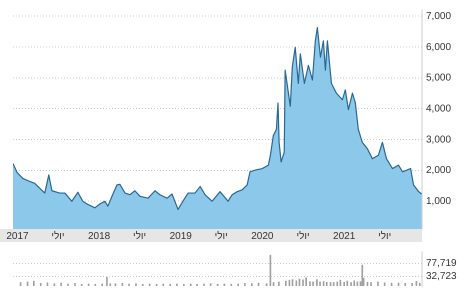  What do you see at coordinates (442, 276) in the screenshot?
I see `y-tick-label: 32,723` at bounding box center [442, 276].